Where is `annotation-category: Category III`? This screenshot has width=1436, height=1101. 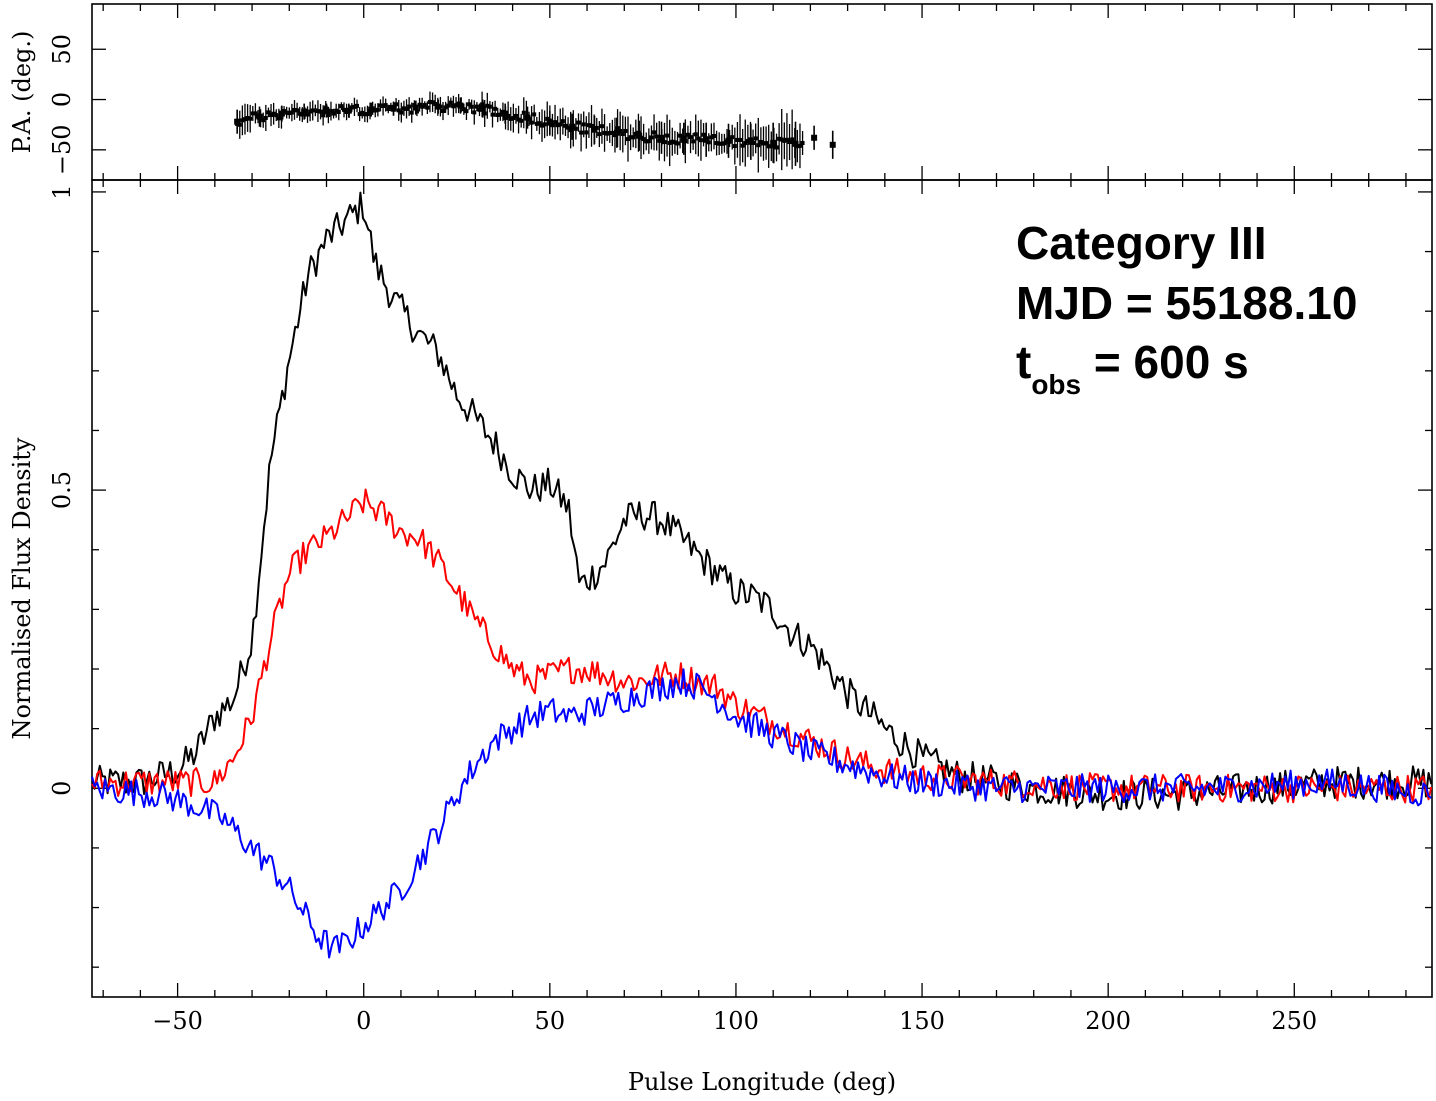
annotation-category: Category III is located at coordinates (1141, 243).